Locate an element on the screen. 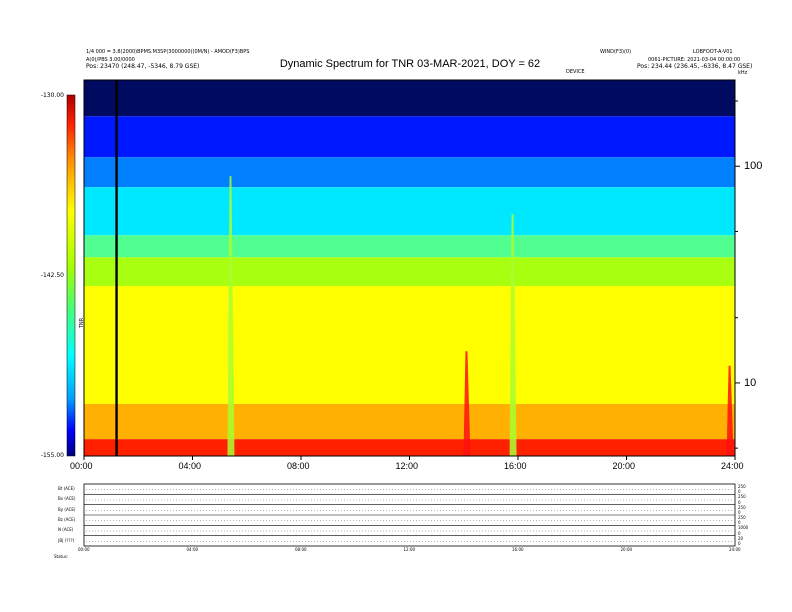  corner-unit-label: kHz is located at coordinates (743, 73).